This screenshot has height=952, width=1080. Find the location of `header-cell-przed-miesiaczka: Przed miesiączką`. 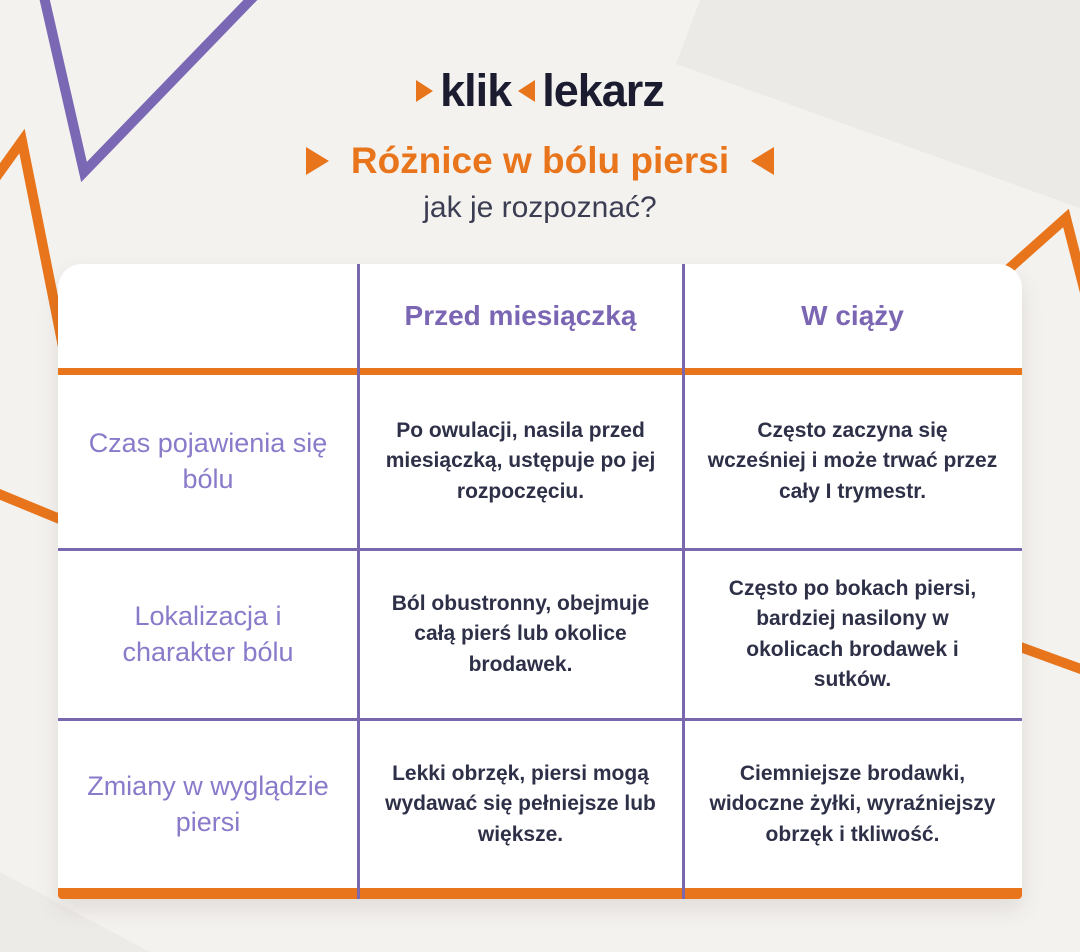

header-cell-przed-miesiaczka: Przed miesiączką is located at coordinates (520, 315).